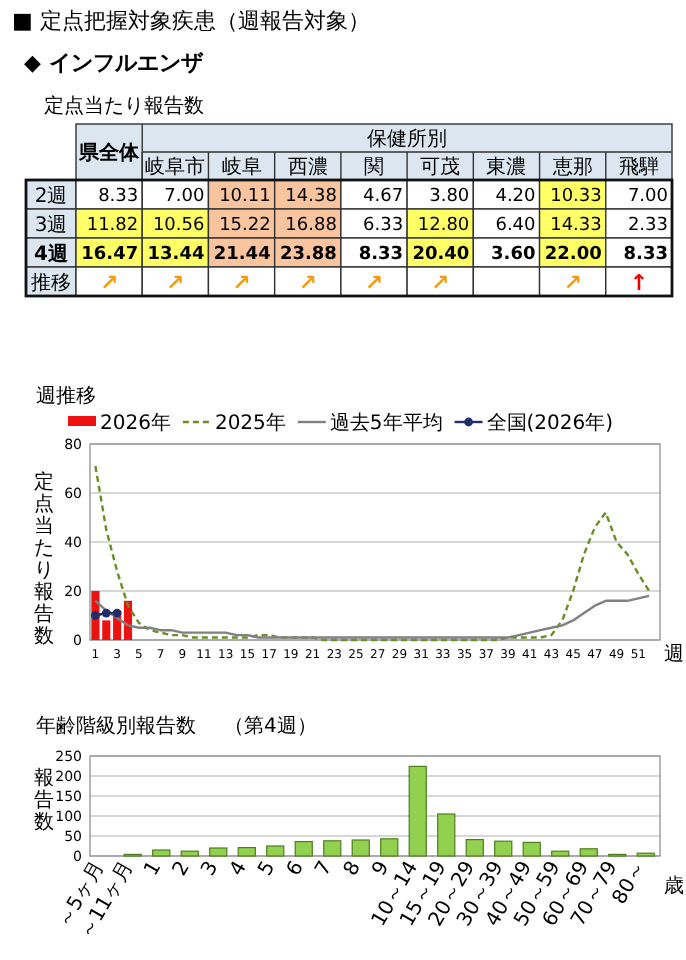 The image size is (686, 960). I want to click on data-label: 16.47, so click(110, 255).